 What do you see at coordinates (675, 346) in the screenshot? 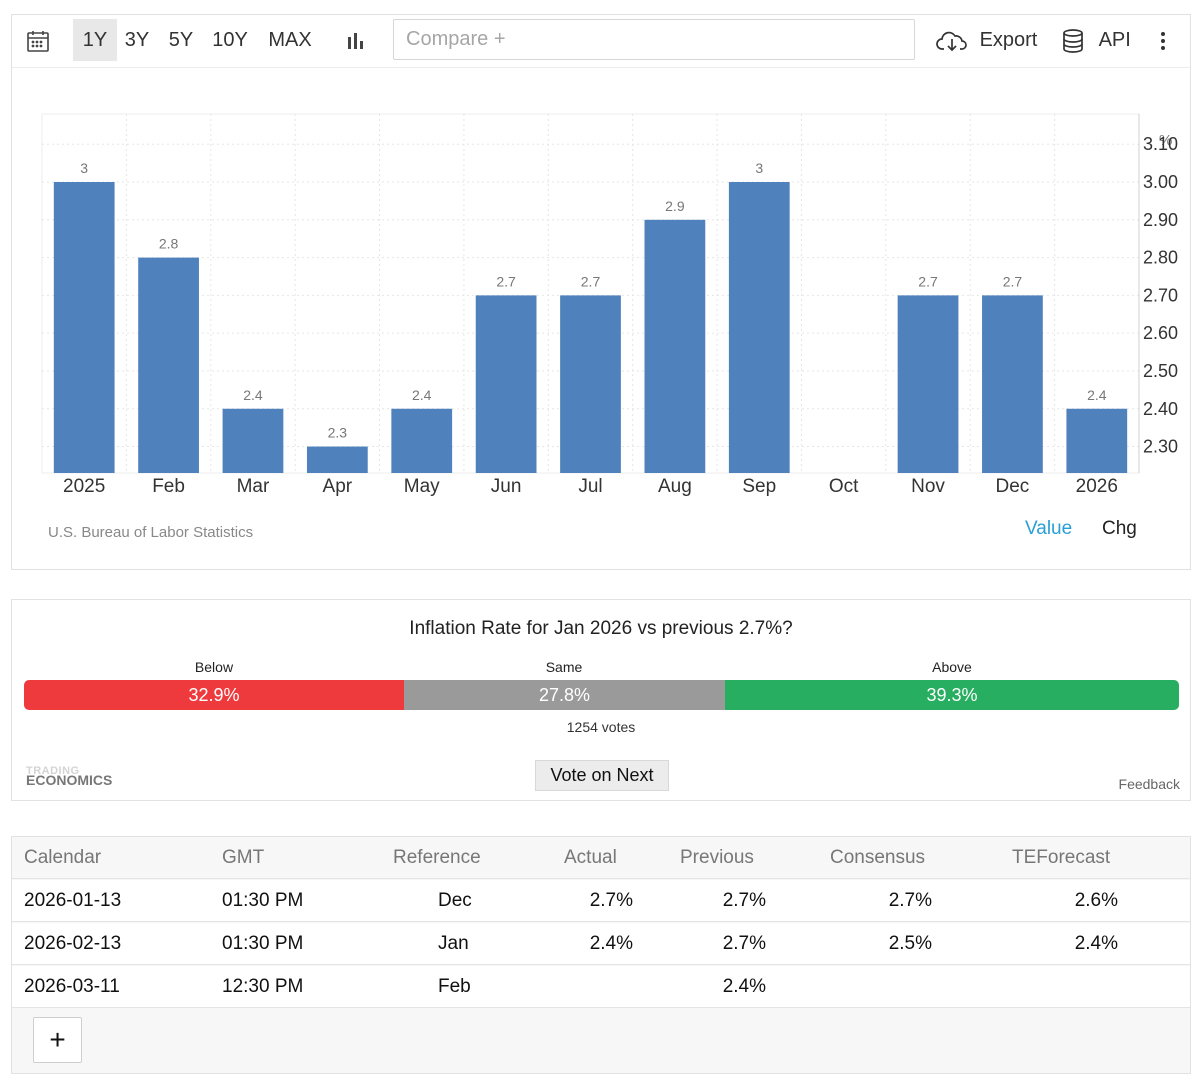
I see `bar-aug` at bounding box center [675, 346].